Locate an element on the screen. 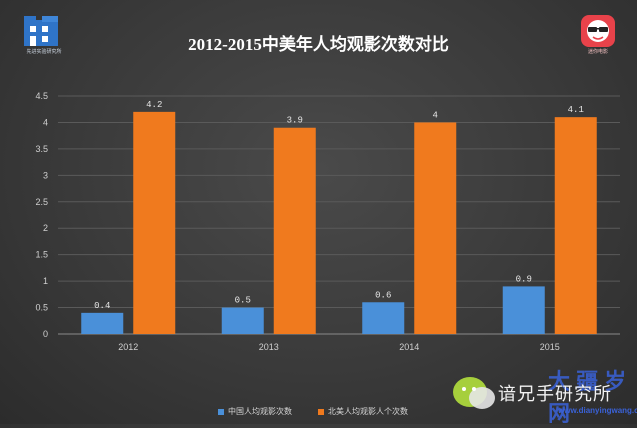 The image size is (637, 428). data-label: 4.2 is located at coordinates (154, 105).